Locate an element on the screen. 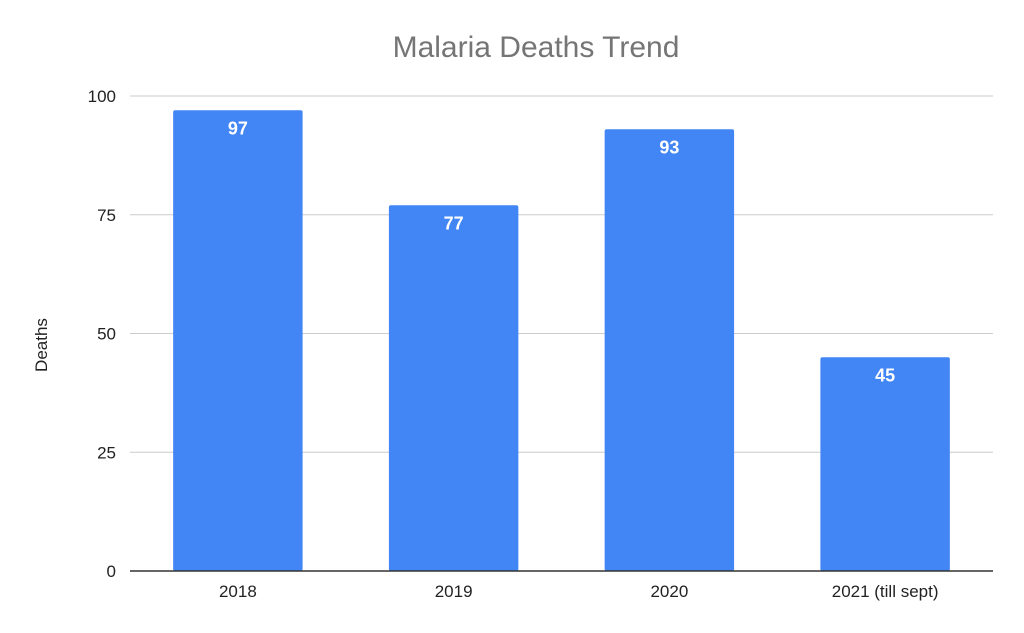 This screenshot has width=1024, height=633. y-tick-label: 25 is located at coordinates (106, 452).